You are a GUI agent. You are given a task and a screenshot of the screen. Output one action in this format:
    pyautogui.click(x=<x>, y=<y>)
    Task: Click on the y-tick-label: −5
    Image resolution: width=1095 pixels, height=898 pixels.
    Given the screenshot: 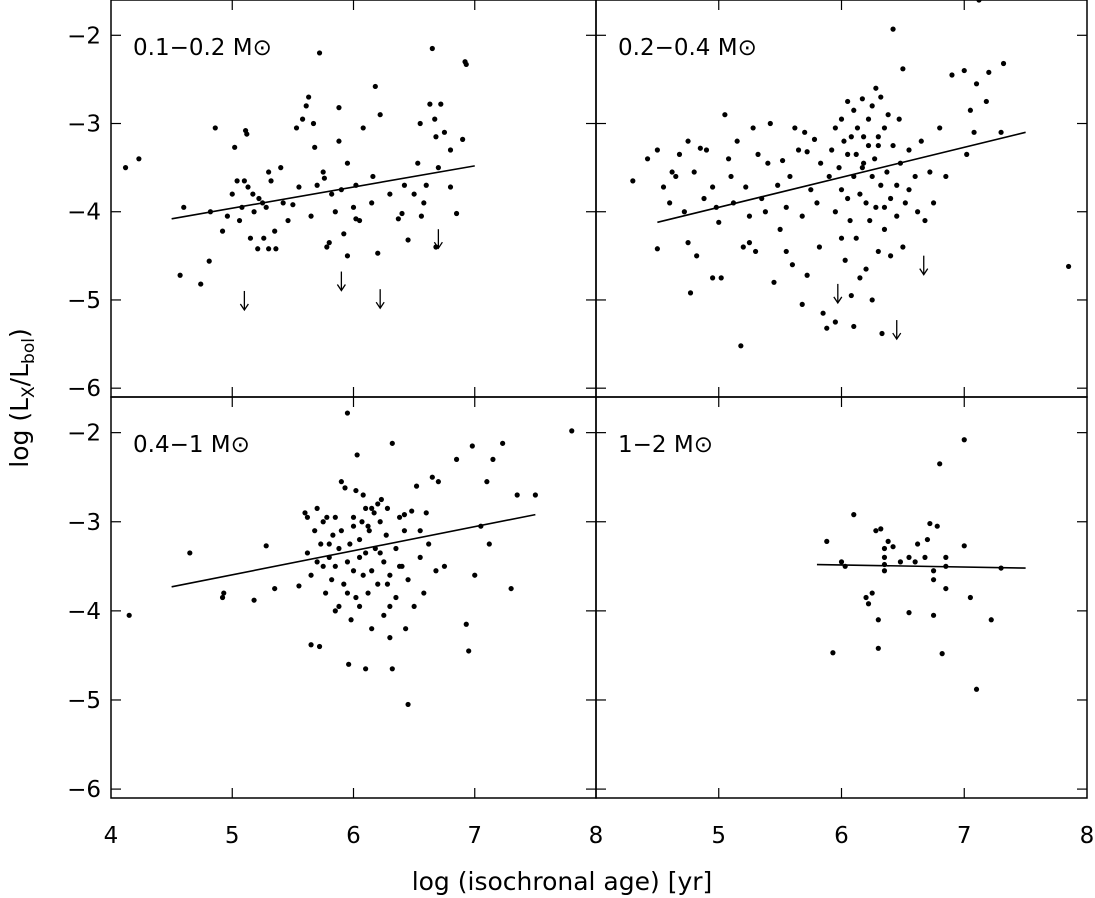 What is the action you would take?
    pyautogui.click(x=84, y=301)
    